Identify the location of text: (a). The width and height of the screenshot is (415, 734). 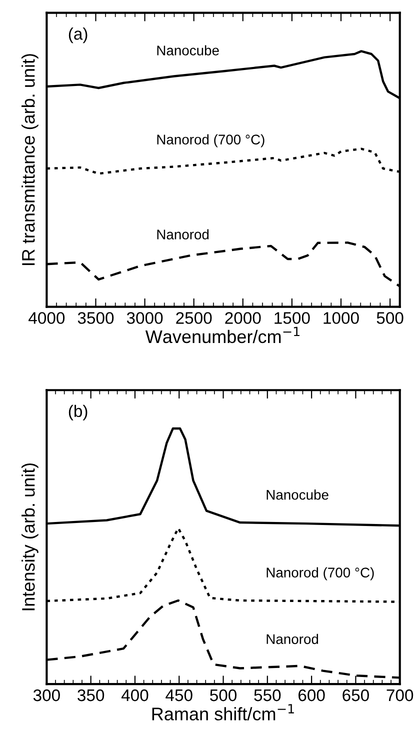
(78, 36).